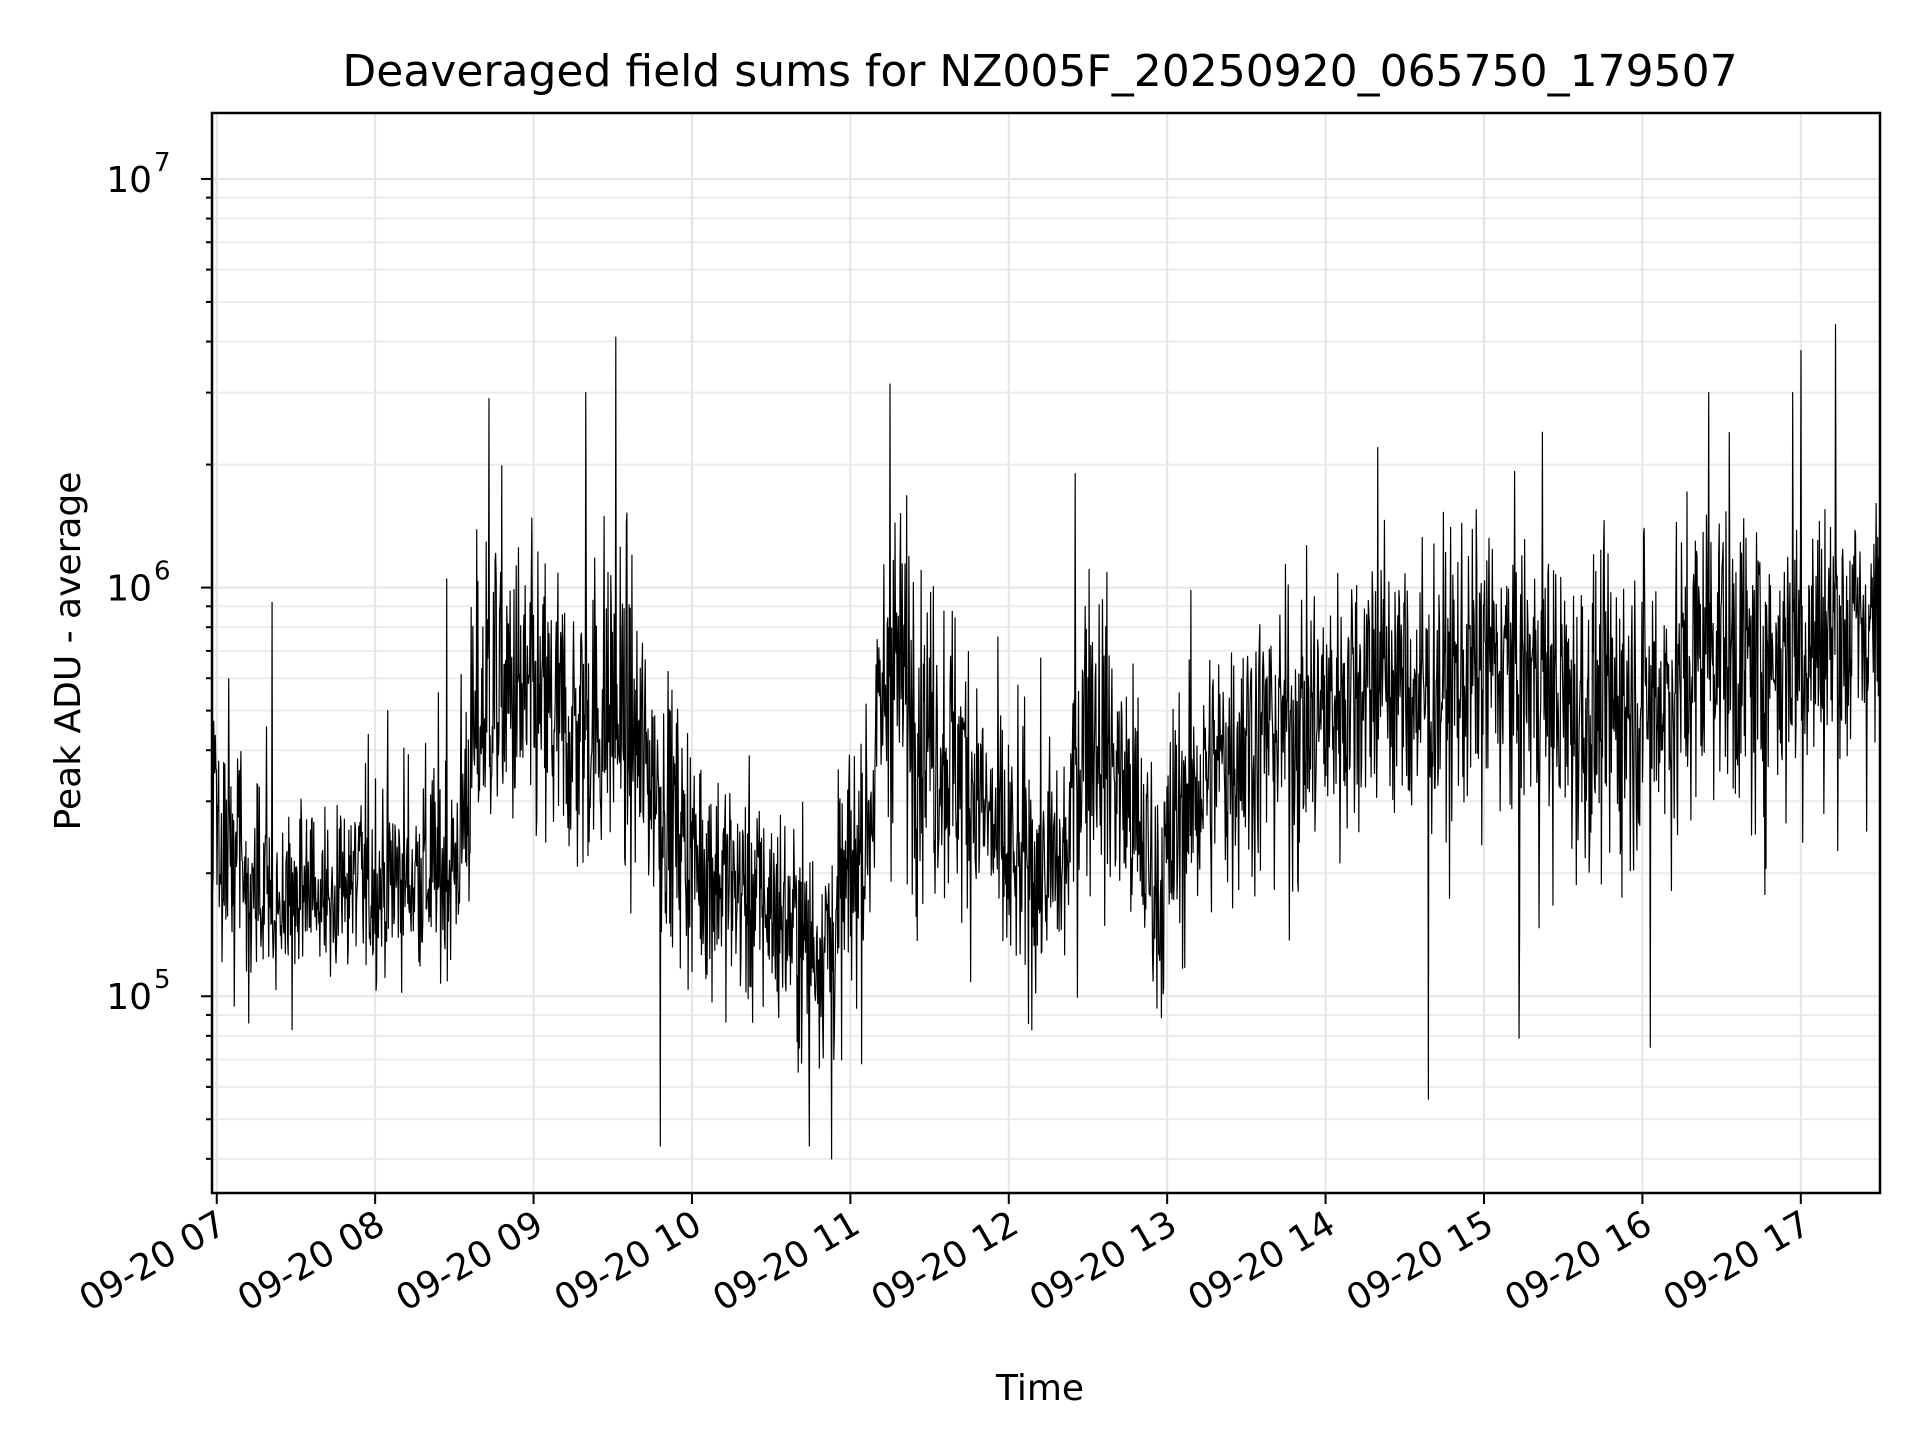  I want to click on y-tick-exponent: 6, so click(162, 572).